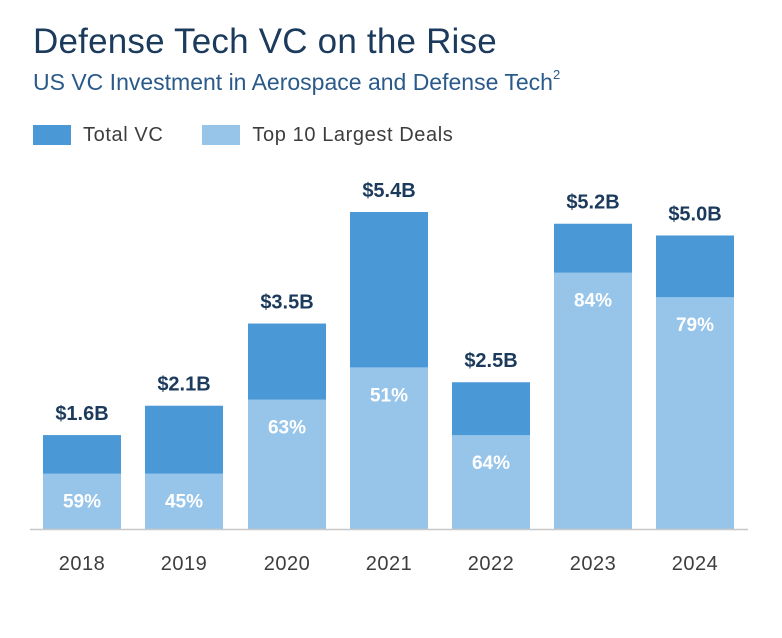 The image size is (782, 638). I want to click on chart-legend: Total VC Top 10 Largest Deals, so click(262, 135).